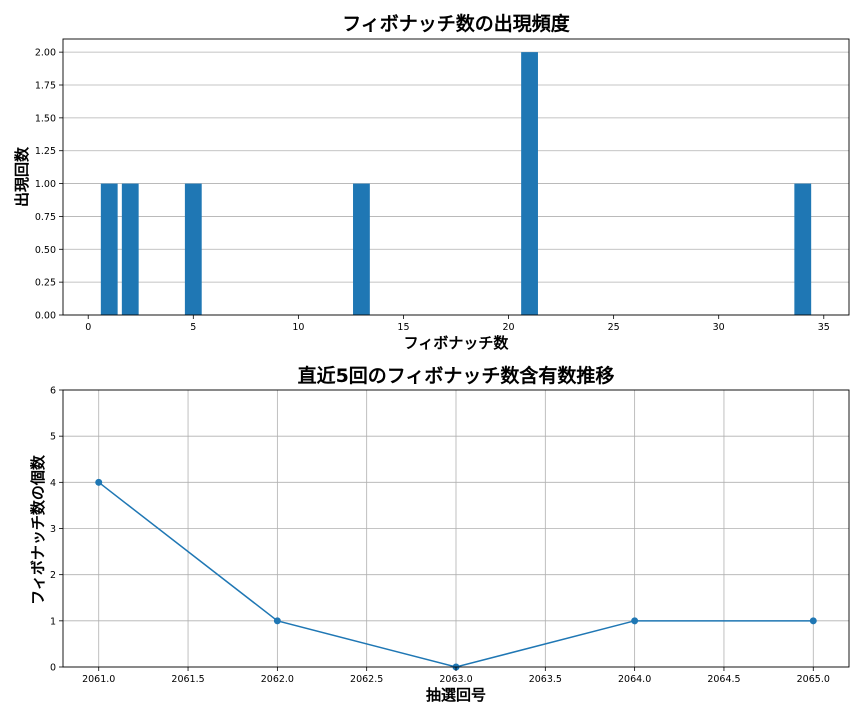  I want to click on chart2-title: 直近5回のフィボナッチ数含有数推移, so click(456, 375).